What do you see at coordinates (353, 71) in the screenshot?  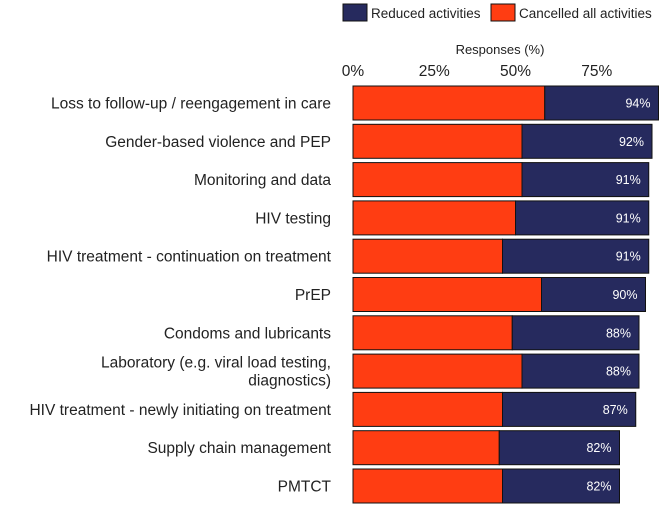 I see `x-tick-label: 0%` at bounding box center [353, 71].